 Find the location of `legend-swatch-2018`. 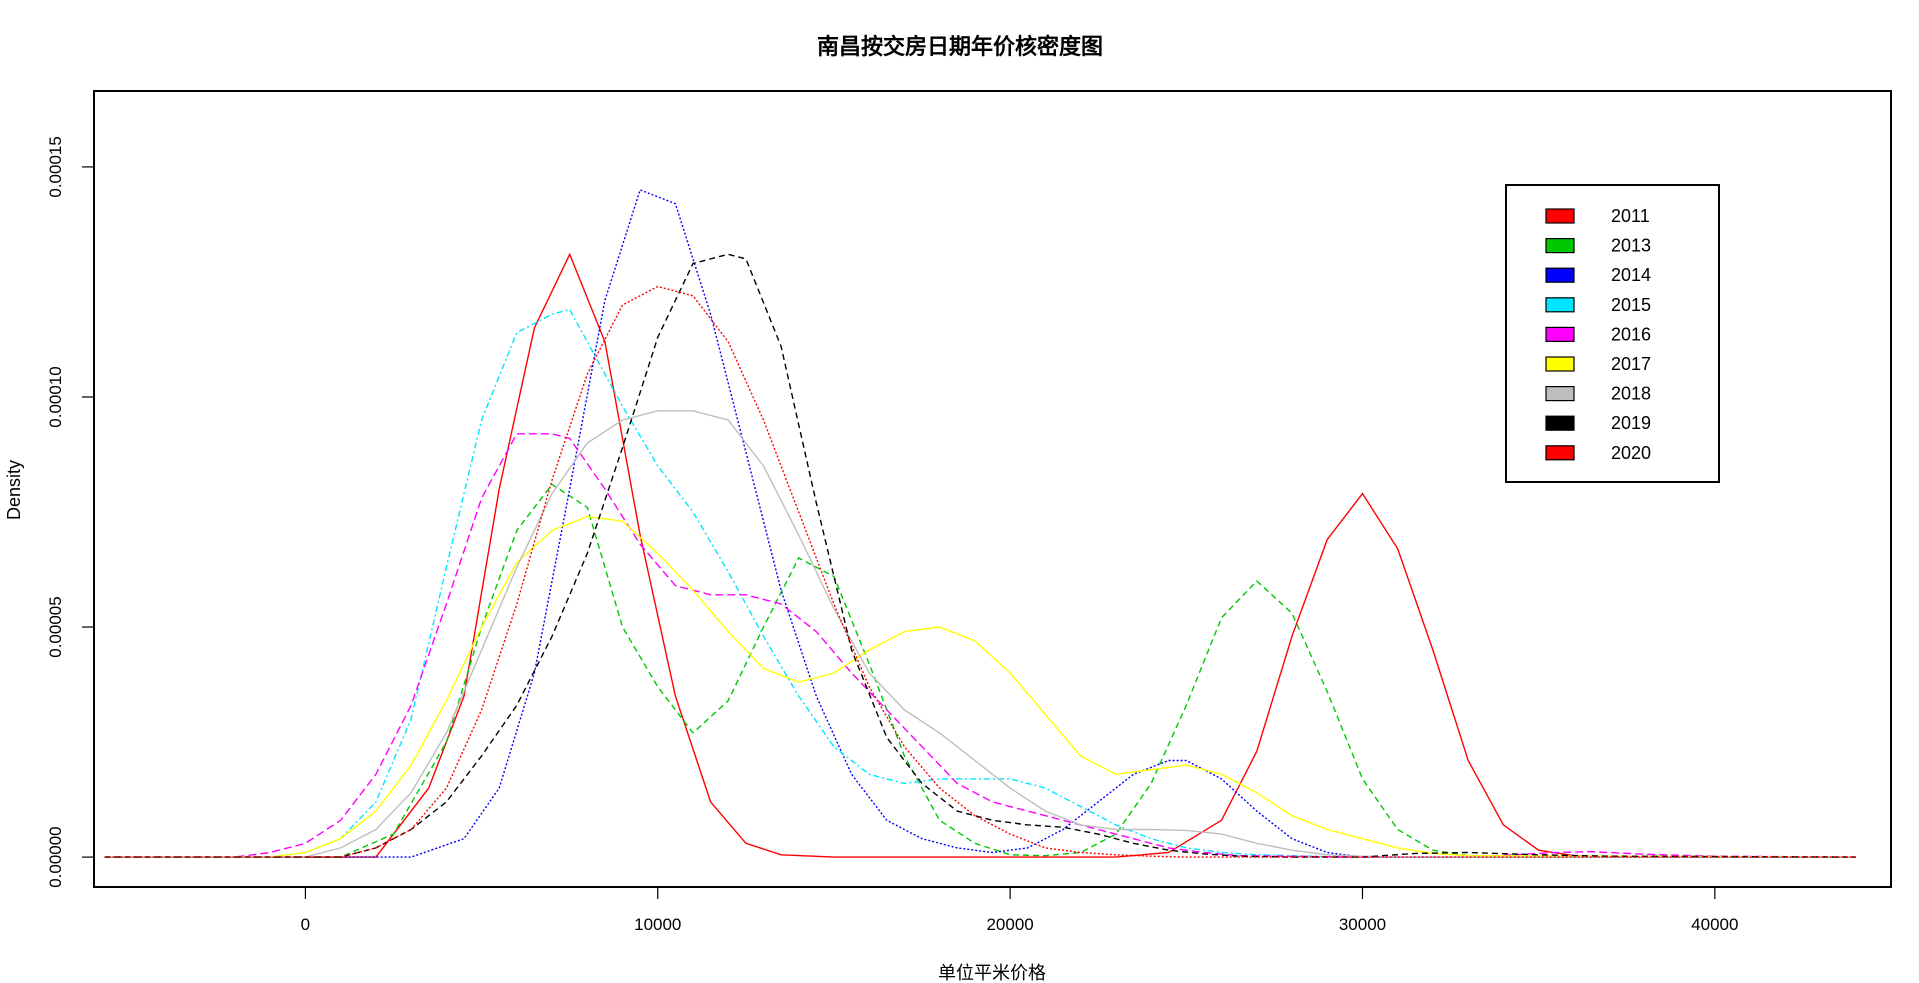

legend-swatch-2018 is located at coordinates (1560, 394).